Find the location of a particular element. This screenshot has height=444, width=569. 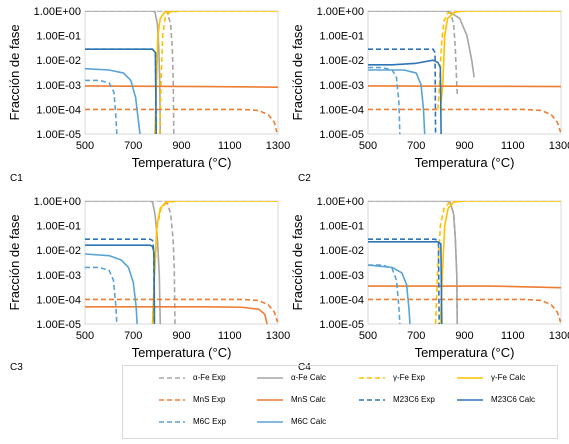

panel-label-c2: C2 is located at coordinates (304, 178).